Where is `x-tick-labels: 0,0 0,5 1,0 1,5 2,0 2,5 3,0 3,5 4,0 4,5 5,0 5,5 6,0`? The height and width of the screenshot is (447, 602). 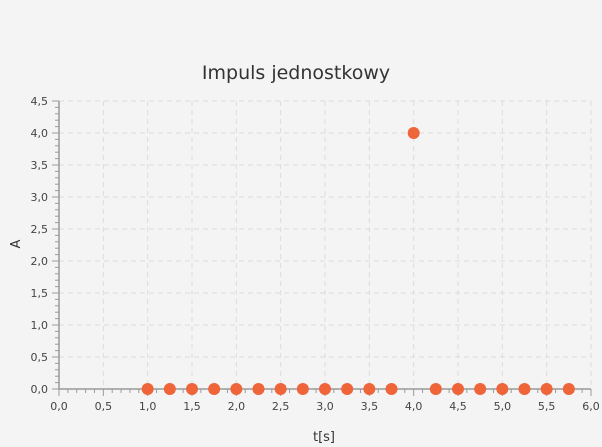
x-tick-labels: 0,0 0,5 1,0 1,5 2,0 2,5 3,0 3,5 4,0 4,5 5,0 5,5 6,0 is located at coordinates (325, 406).